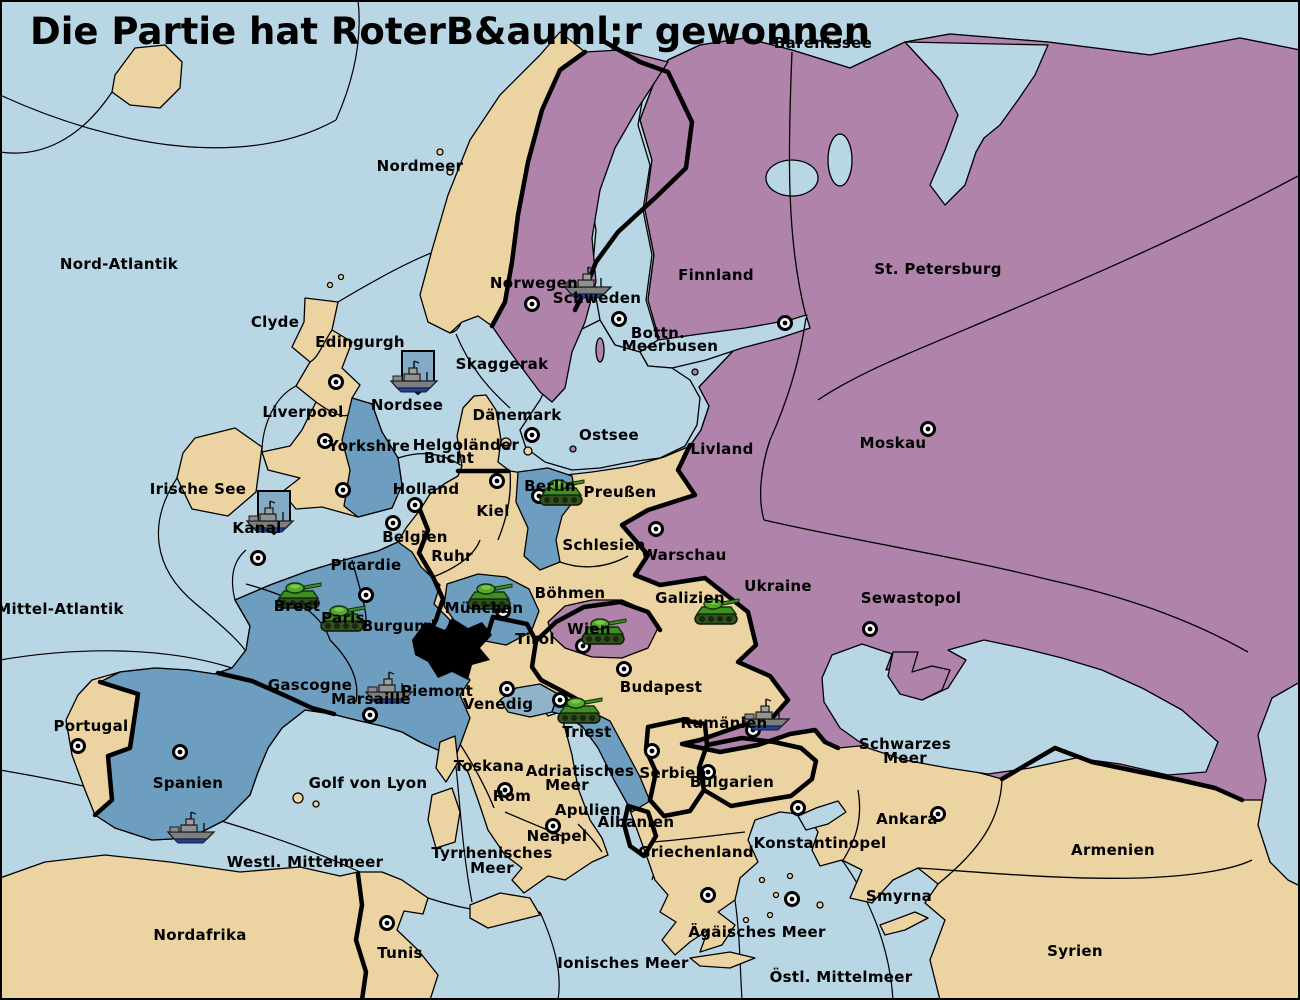 The height and width of the screenshot is (1000, 1300). What do you see at coordinates (399, 626) in the screenshot?
I see `region-label: Burgund` at bounding box center [399, 626].